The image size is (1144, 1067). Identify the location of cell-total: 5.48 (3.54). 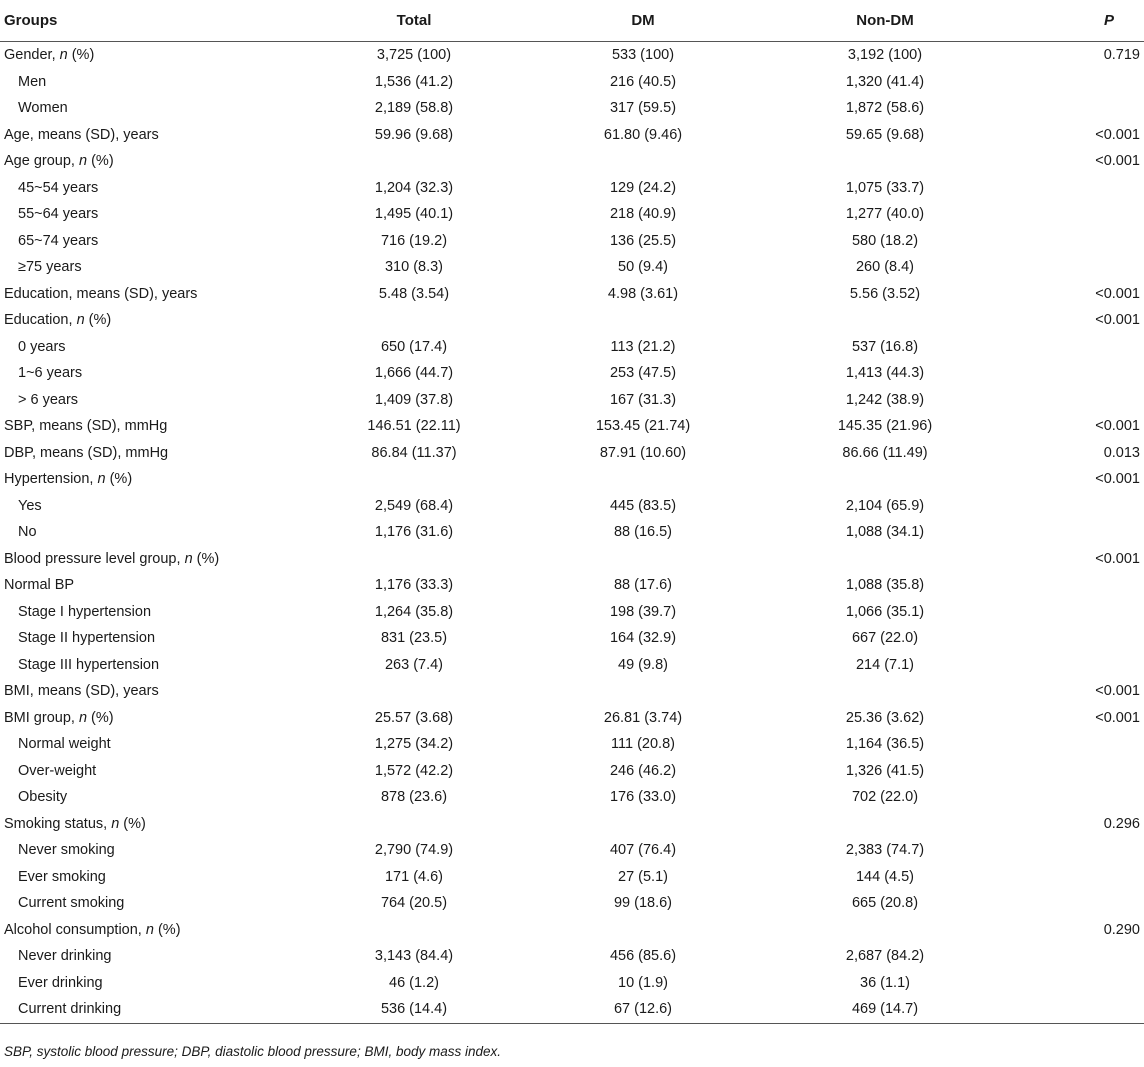
(414, 293).